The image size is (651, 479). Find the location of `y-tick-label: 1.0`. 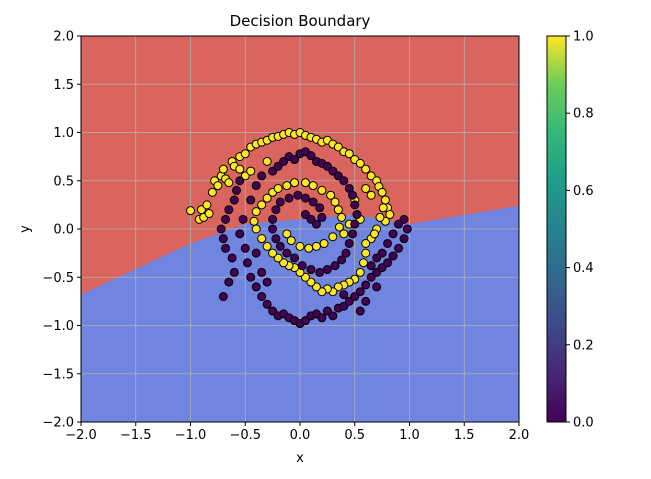

y-tick-label: 1.0 is located at coordinates (63, 133).